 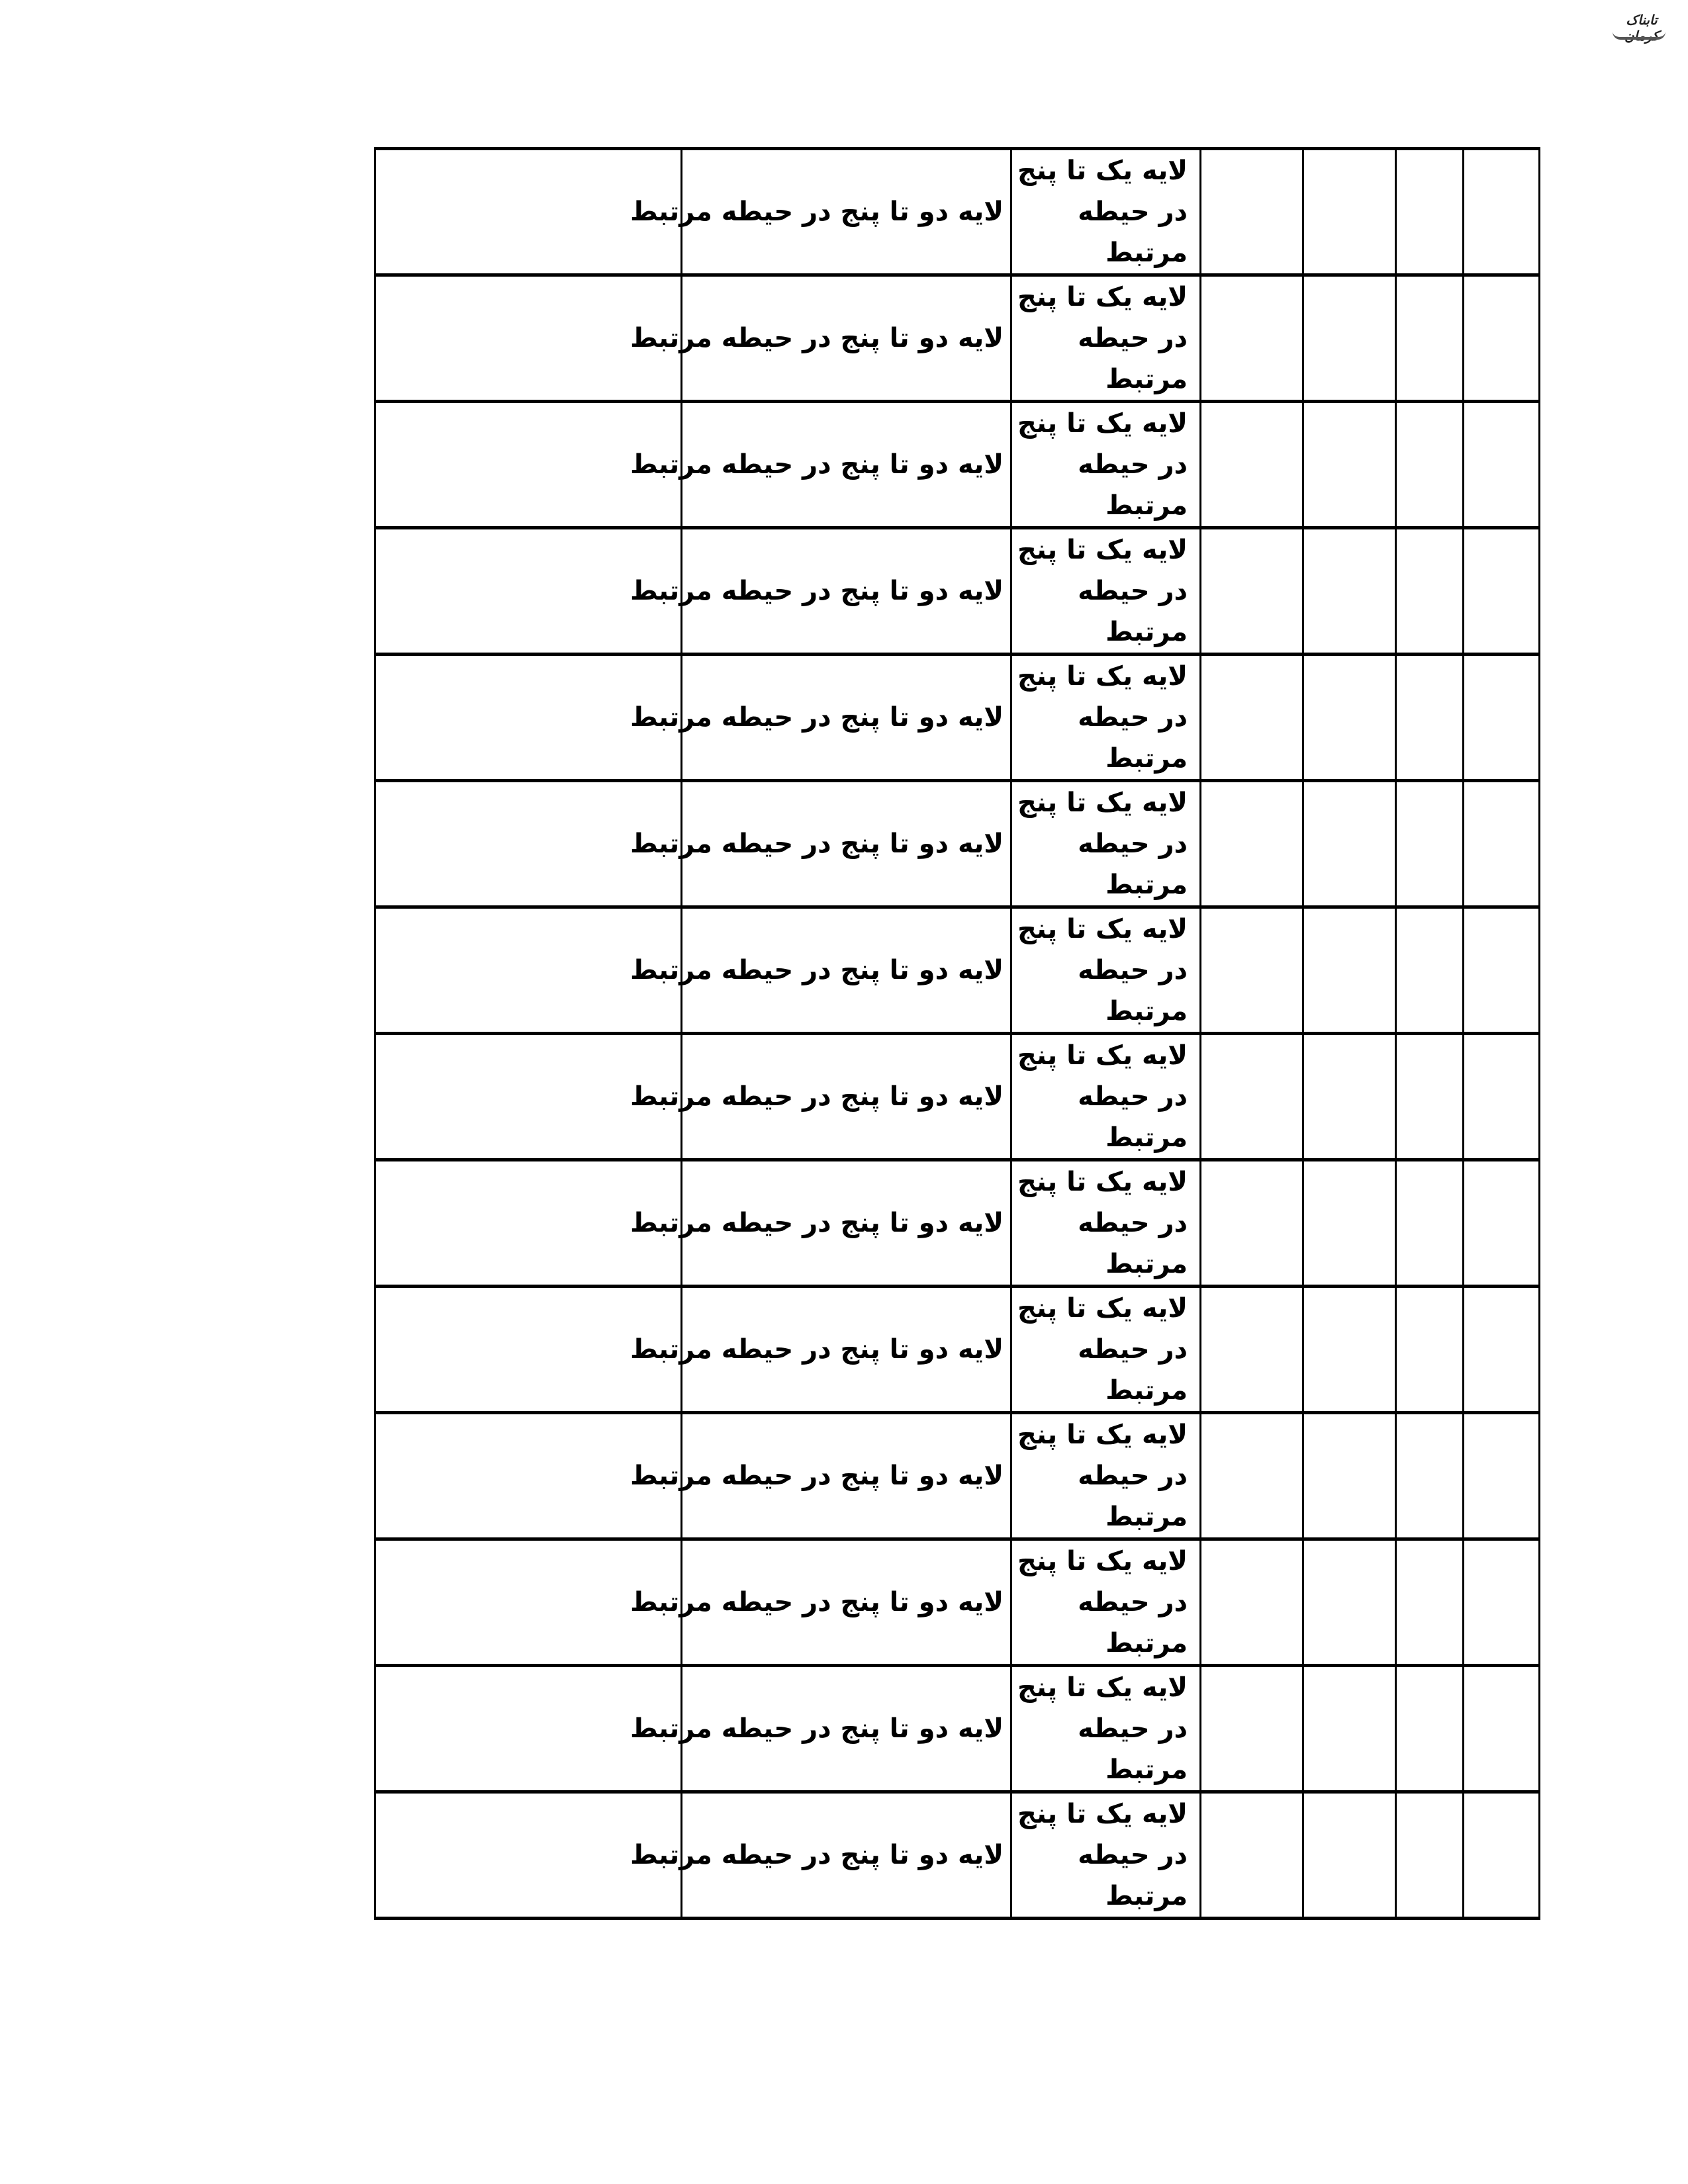 I want to click on site-logo: تابناک کرمان, so click(x=1642, y=28).